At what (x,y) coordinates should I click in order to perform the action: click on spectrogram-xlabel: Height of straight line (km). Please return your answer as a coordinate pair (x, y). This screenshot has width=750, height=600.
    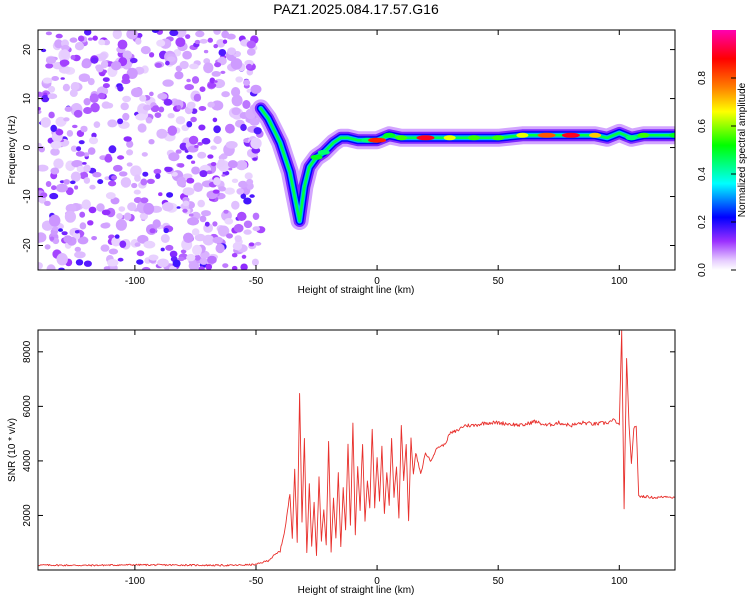
    Looking at the image, I should click on (356, 290).